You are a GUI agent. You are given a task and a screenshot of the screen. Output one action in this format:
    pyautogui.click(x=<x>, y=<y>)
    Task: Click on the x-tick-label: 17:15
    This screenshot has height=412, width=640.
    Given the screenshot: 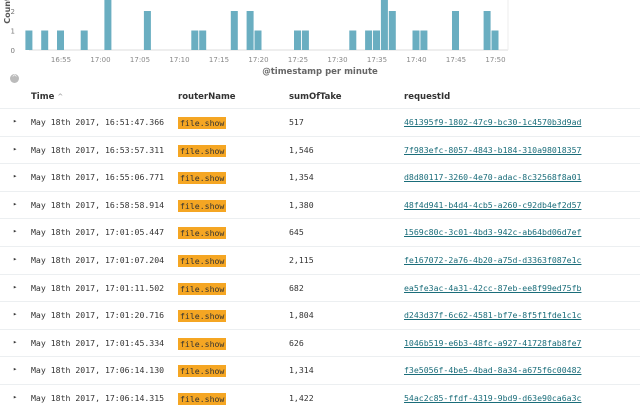 What is the action you would take?
    pyautogui.click(x=219, y=60)
    